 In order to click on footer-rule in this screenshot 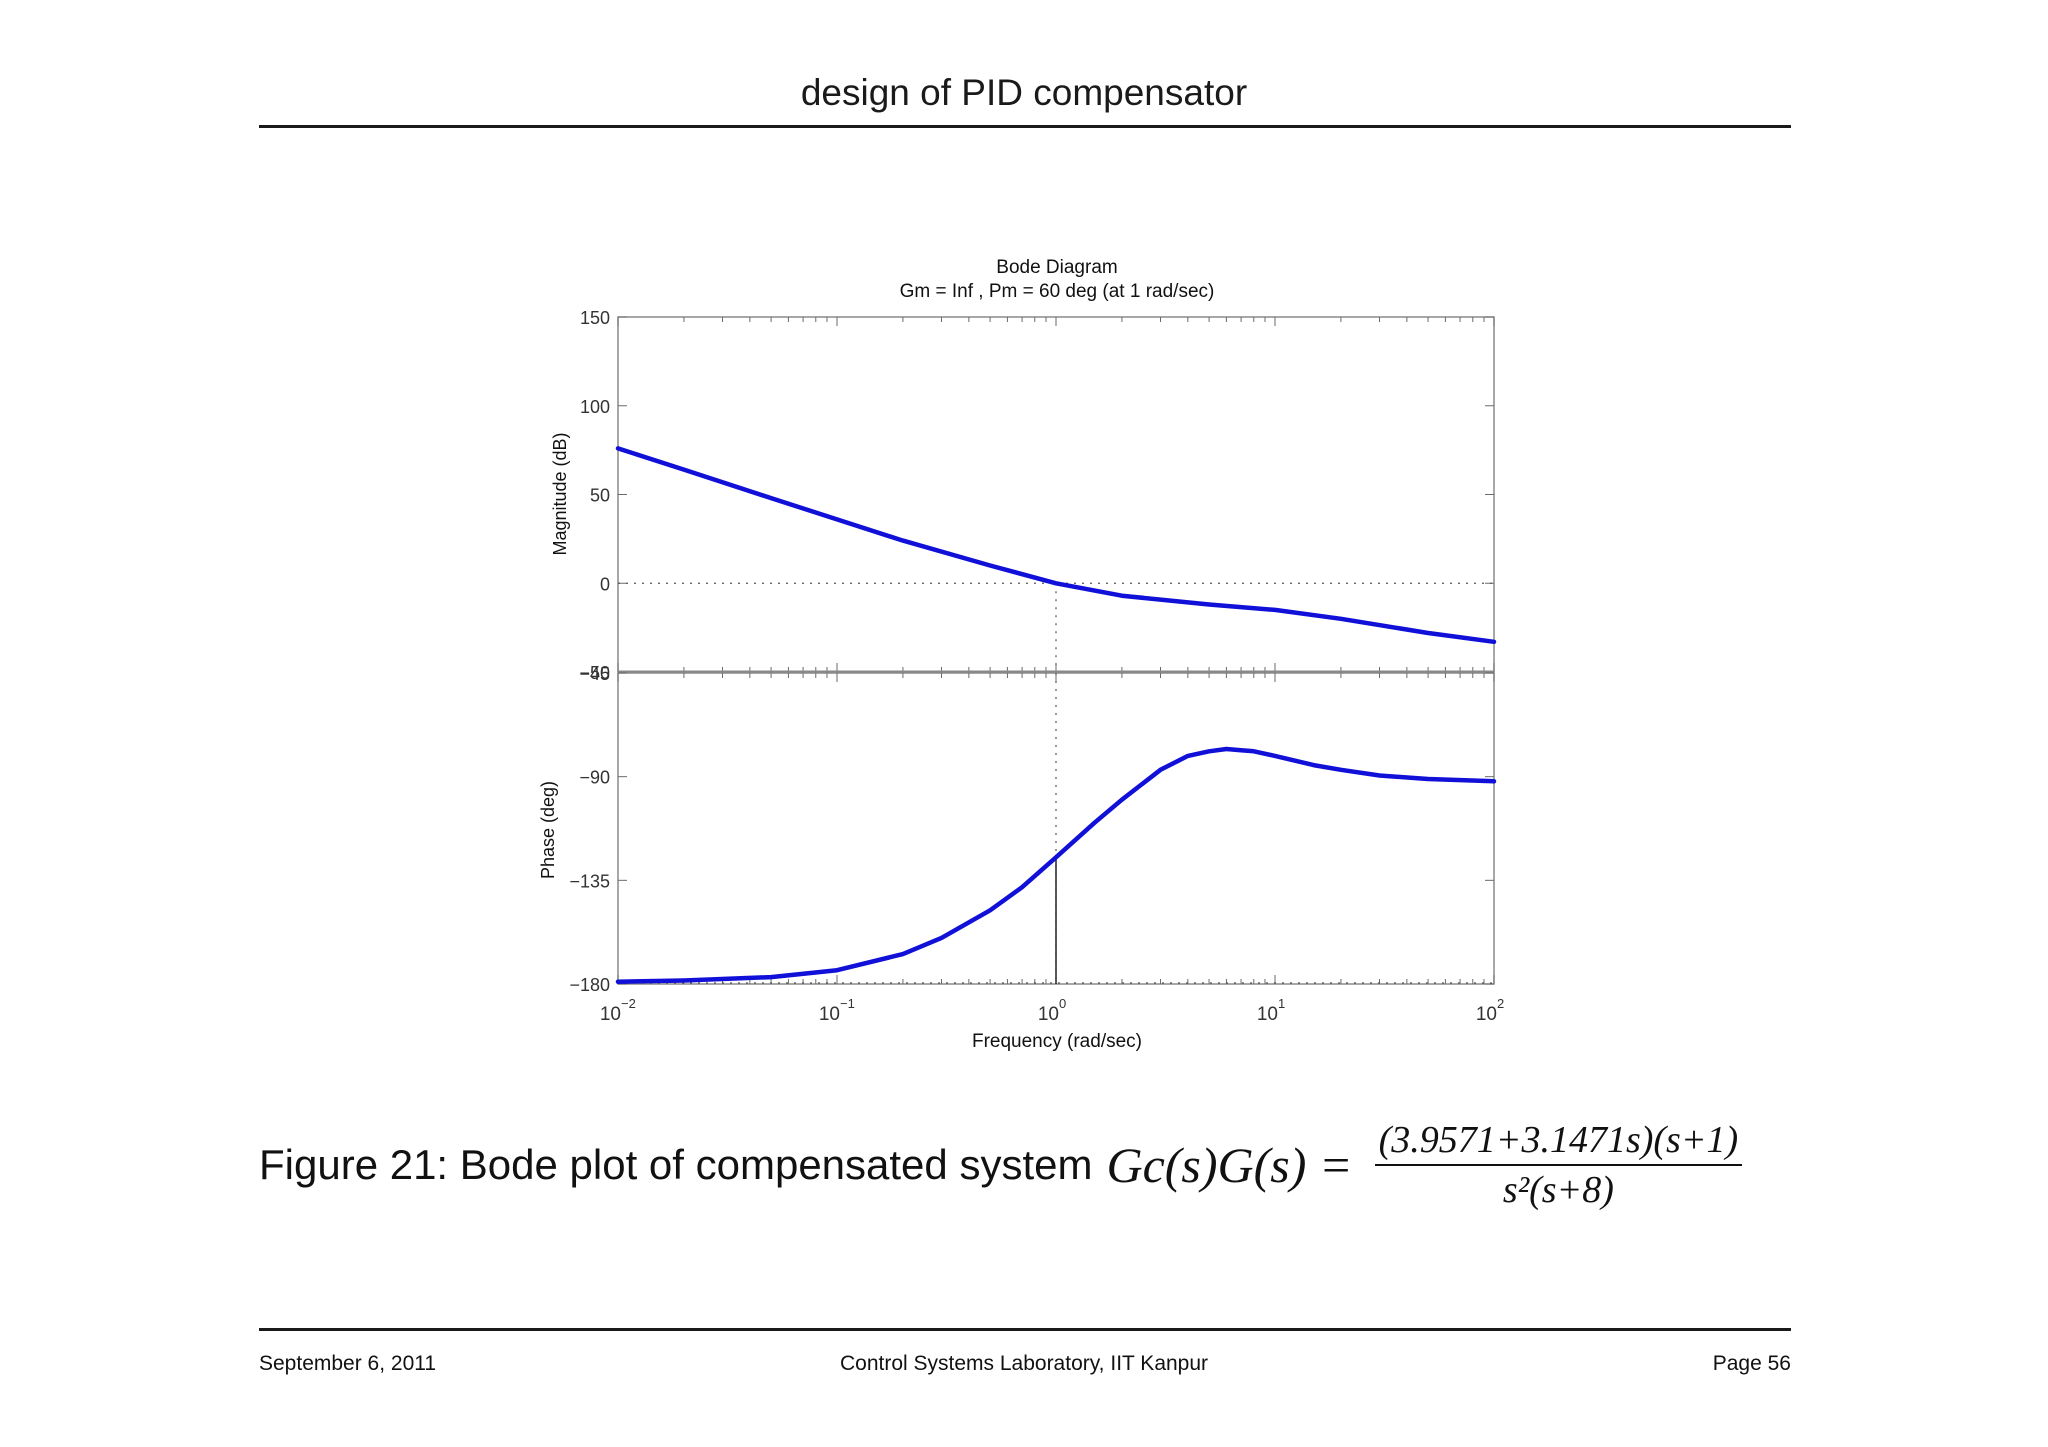, I will do `click(1025, 1329)`.